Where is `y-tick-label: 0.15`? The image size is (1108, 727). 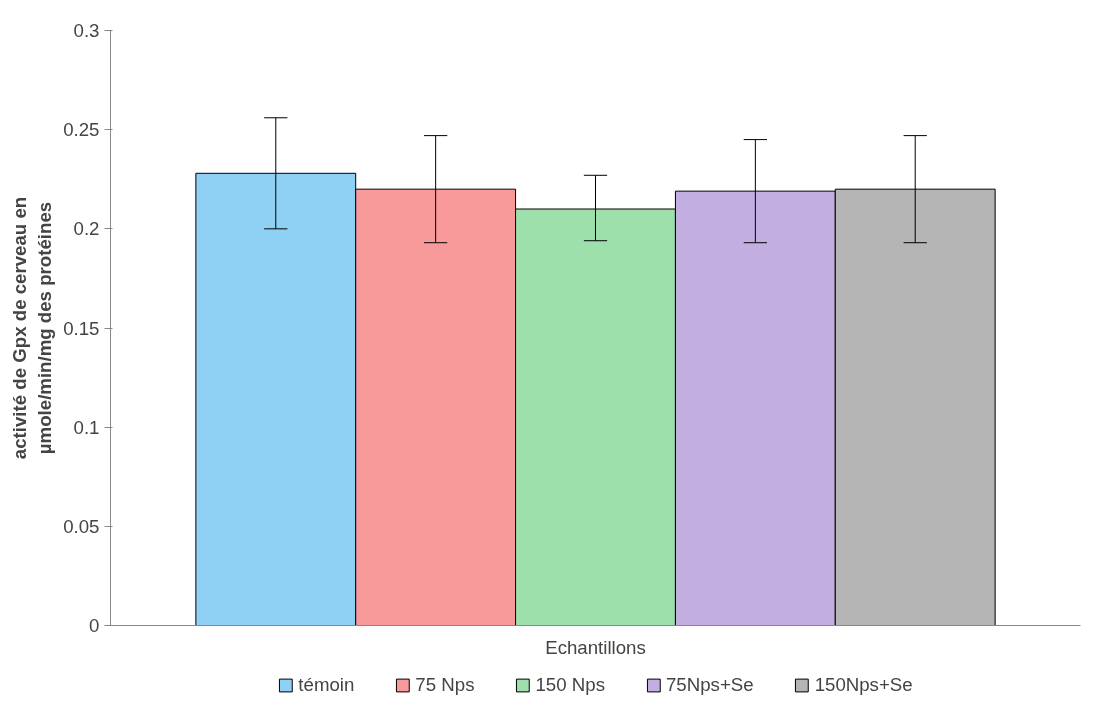
y-tick-label: 0.15 is located at coordinates (81, 328).